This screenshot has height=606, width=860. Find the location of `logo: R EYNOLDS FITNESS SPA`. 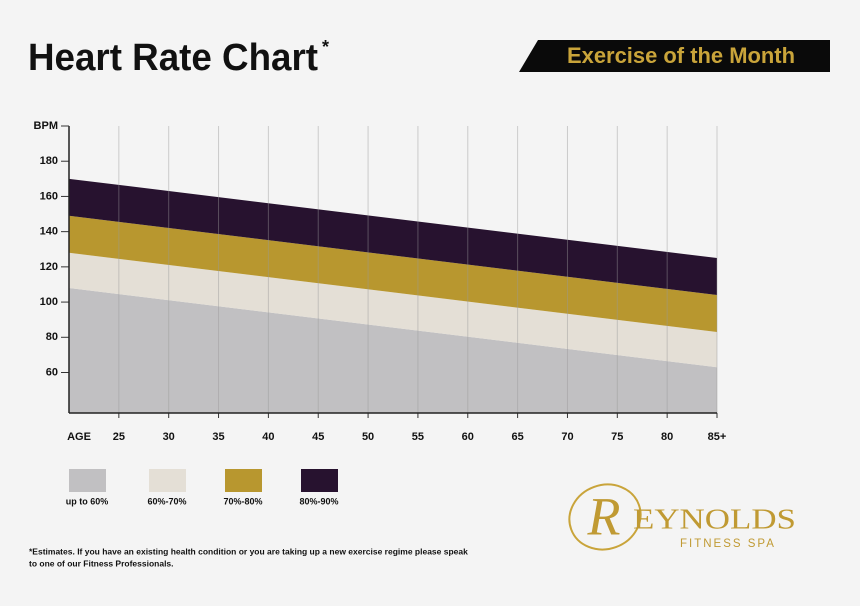

logo: R EYNOLDS FITNESS SPA is located at coordinates (682, 517).